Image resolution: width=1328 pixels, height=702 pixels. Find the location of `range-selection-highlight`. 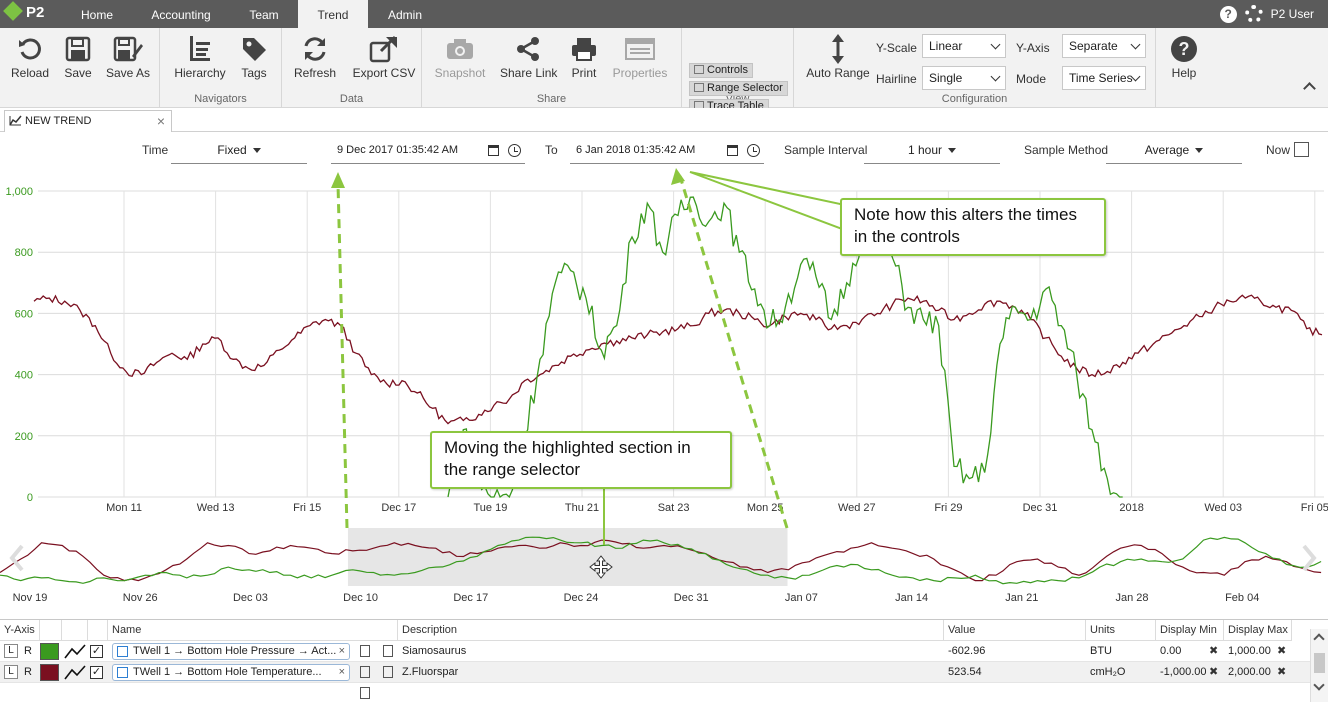

range-selection-highlight is located at coordinates (567, 557).